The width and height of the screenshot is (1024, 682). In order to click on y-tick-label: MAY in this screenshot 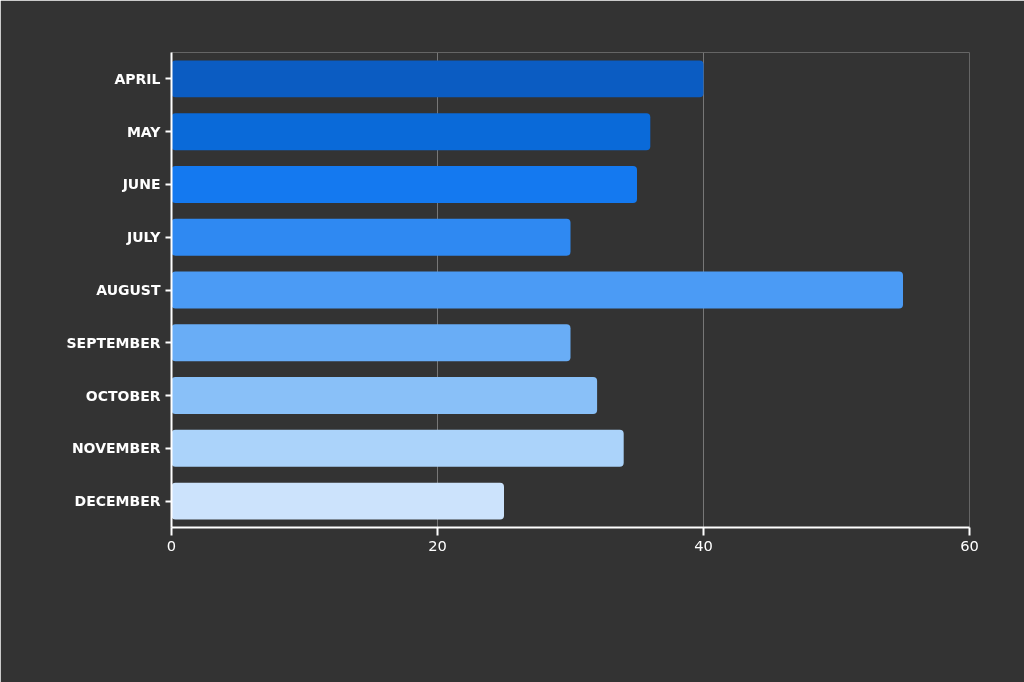, I will do `click(144, 131)`.